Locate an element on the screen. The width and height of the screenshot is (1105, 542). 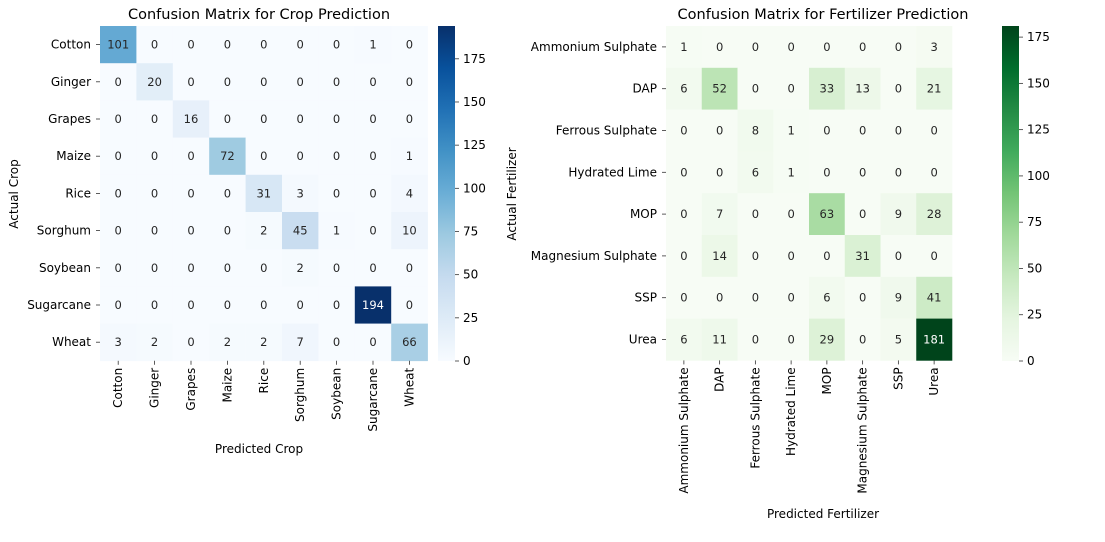
crop-cell-value-label: 66 is located at coordinates (409, 342).